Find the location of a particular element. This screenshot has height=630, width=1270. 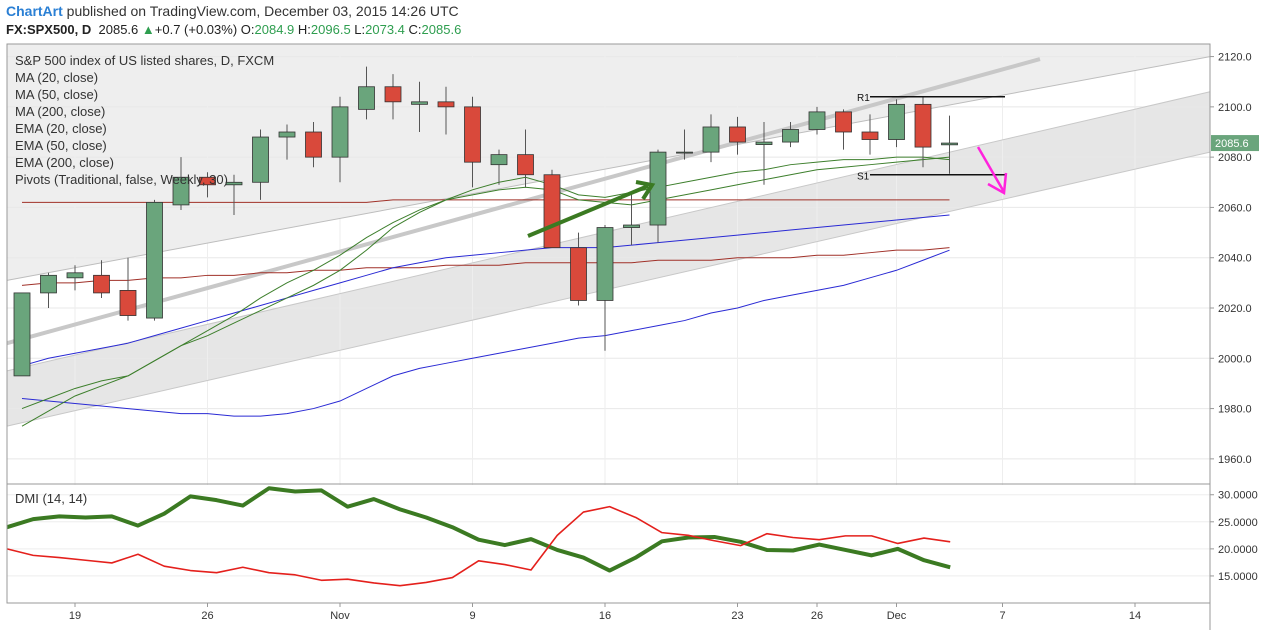

legend-ma200: MA (200, close) is located at coordinates (60, 111).